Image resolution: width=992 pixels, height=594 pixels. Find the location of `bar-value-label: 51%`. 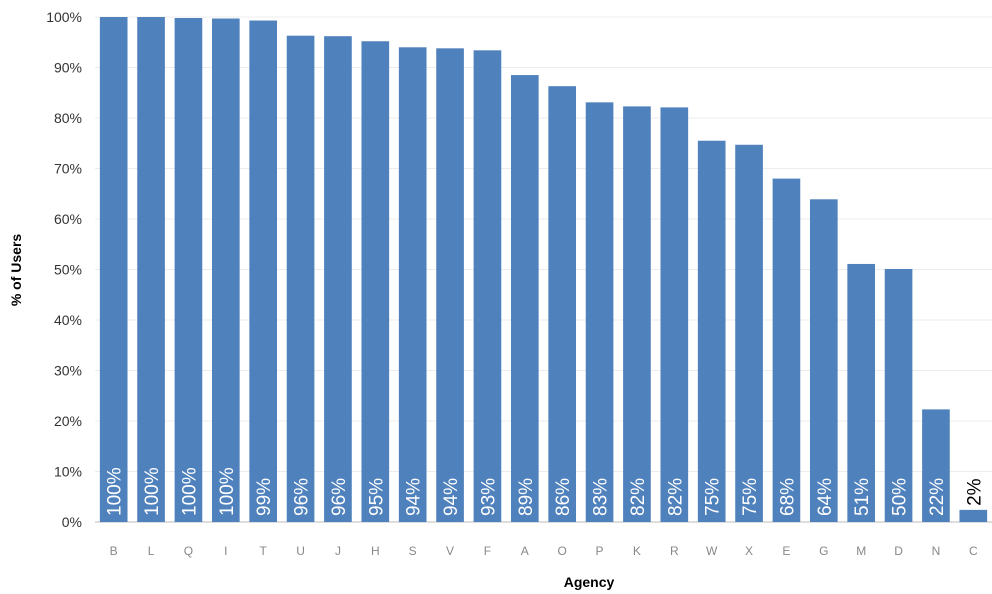

bar-value-label: 51% is located at coordinates (862, 497).